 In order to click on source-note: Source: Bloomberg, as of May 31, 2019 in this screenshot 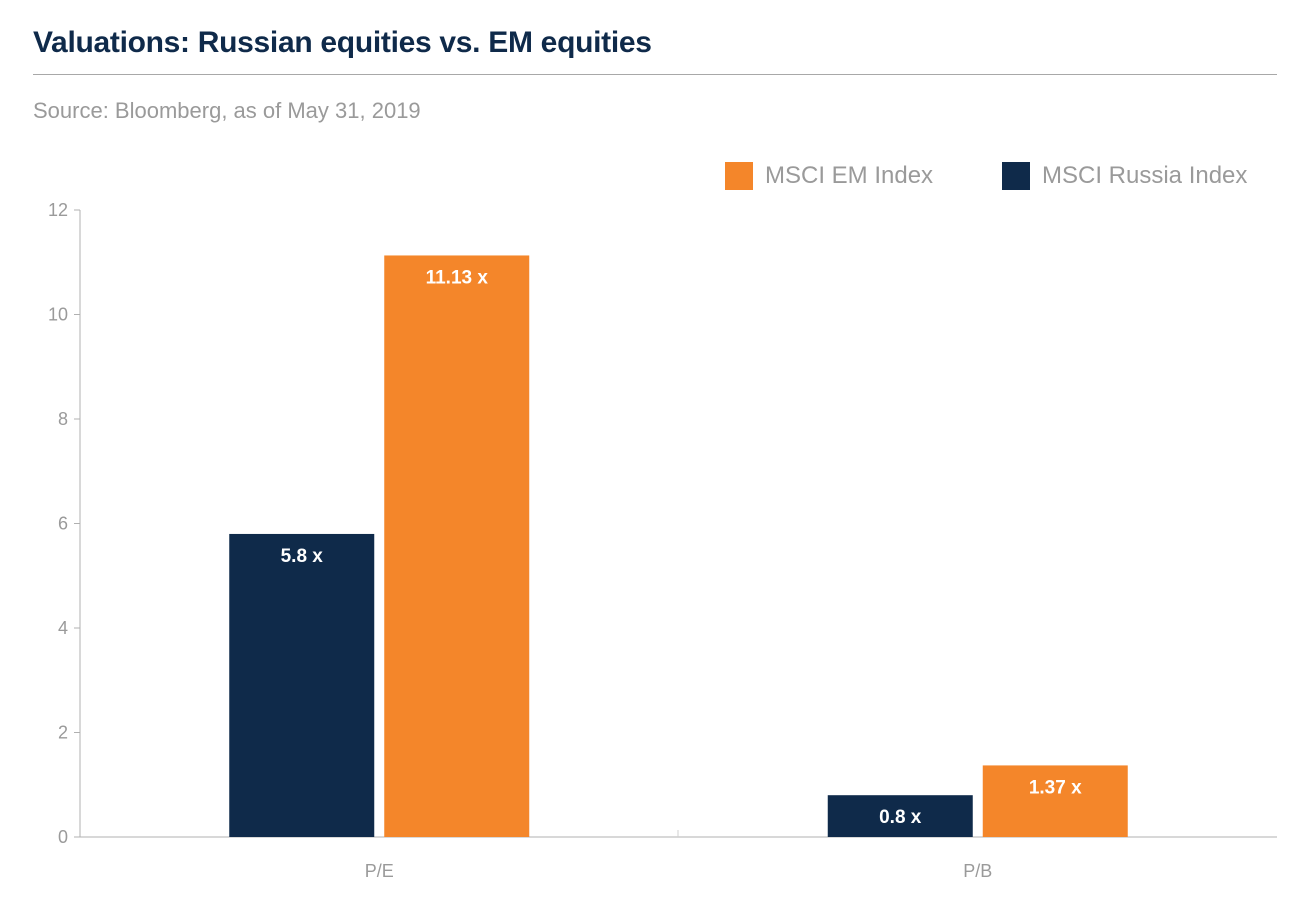, I will do `click(227, 110)`.